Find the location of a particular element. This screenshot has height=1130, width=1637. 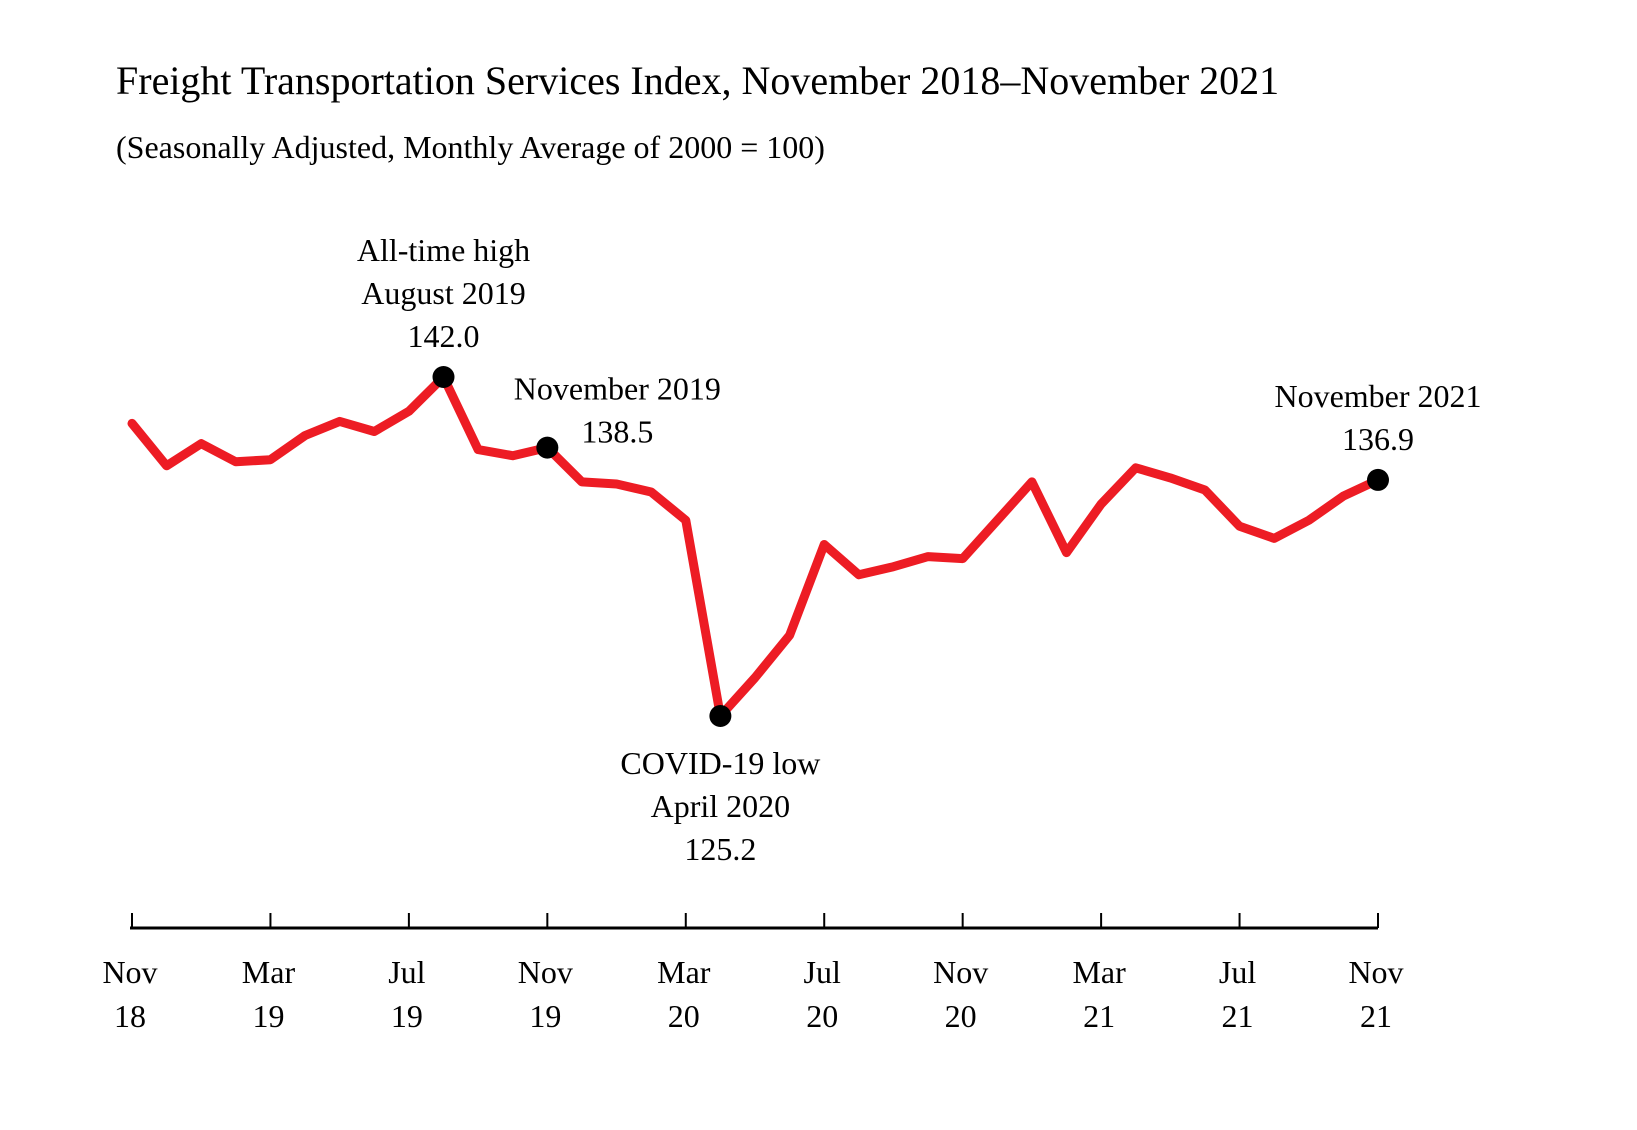

annotation-label: COVID-19 low is located at coordinates (720, 763).